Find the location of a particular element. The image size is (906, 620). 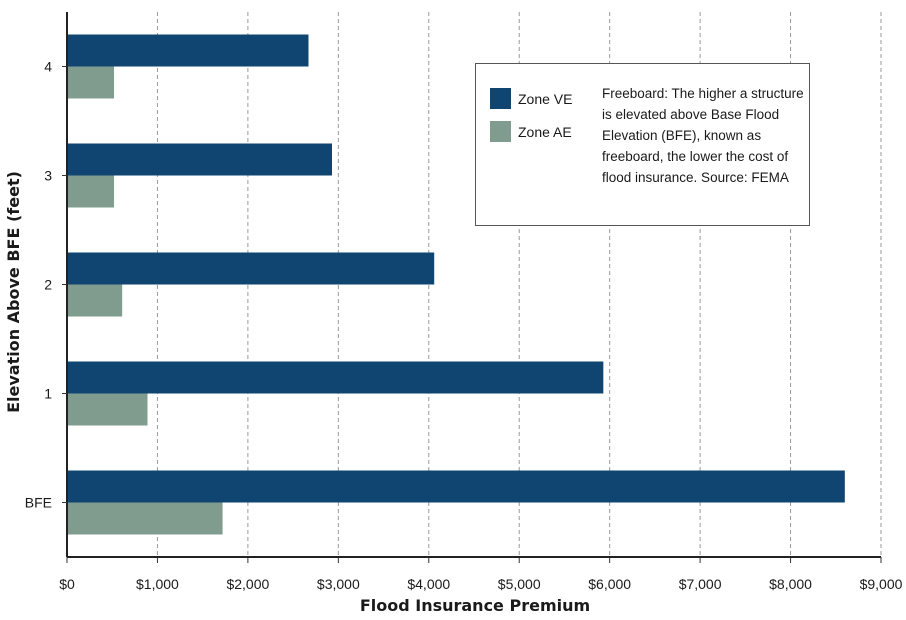

x-axis-title: Flood Insurance Premium is located at coordinates (475, 605).